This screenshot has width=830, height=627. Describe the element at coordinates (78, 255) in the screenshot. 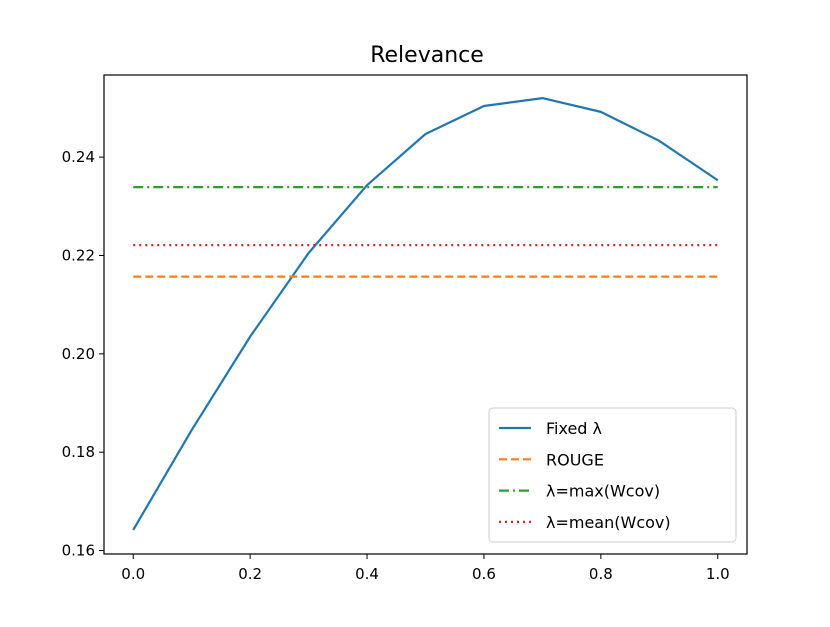

I see `y-tick-label: 0.22` at that location.